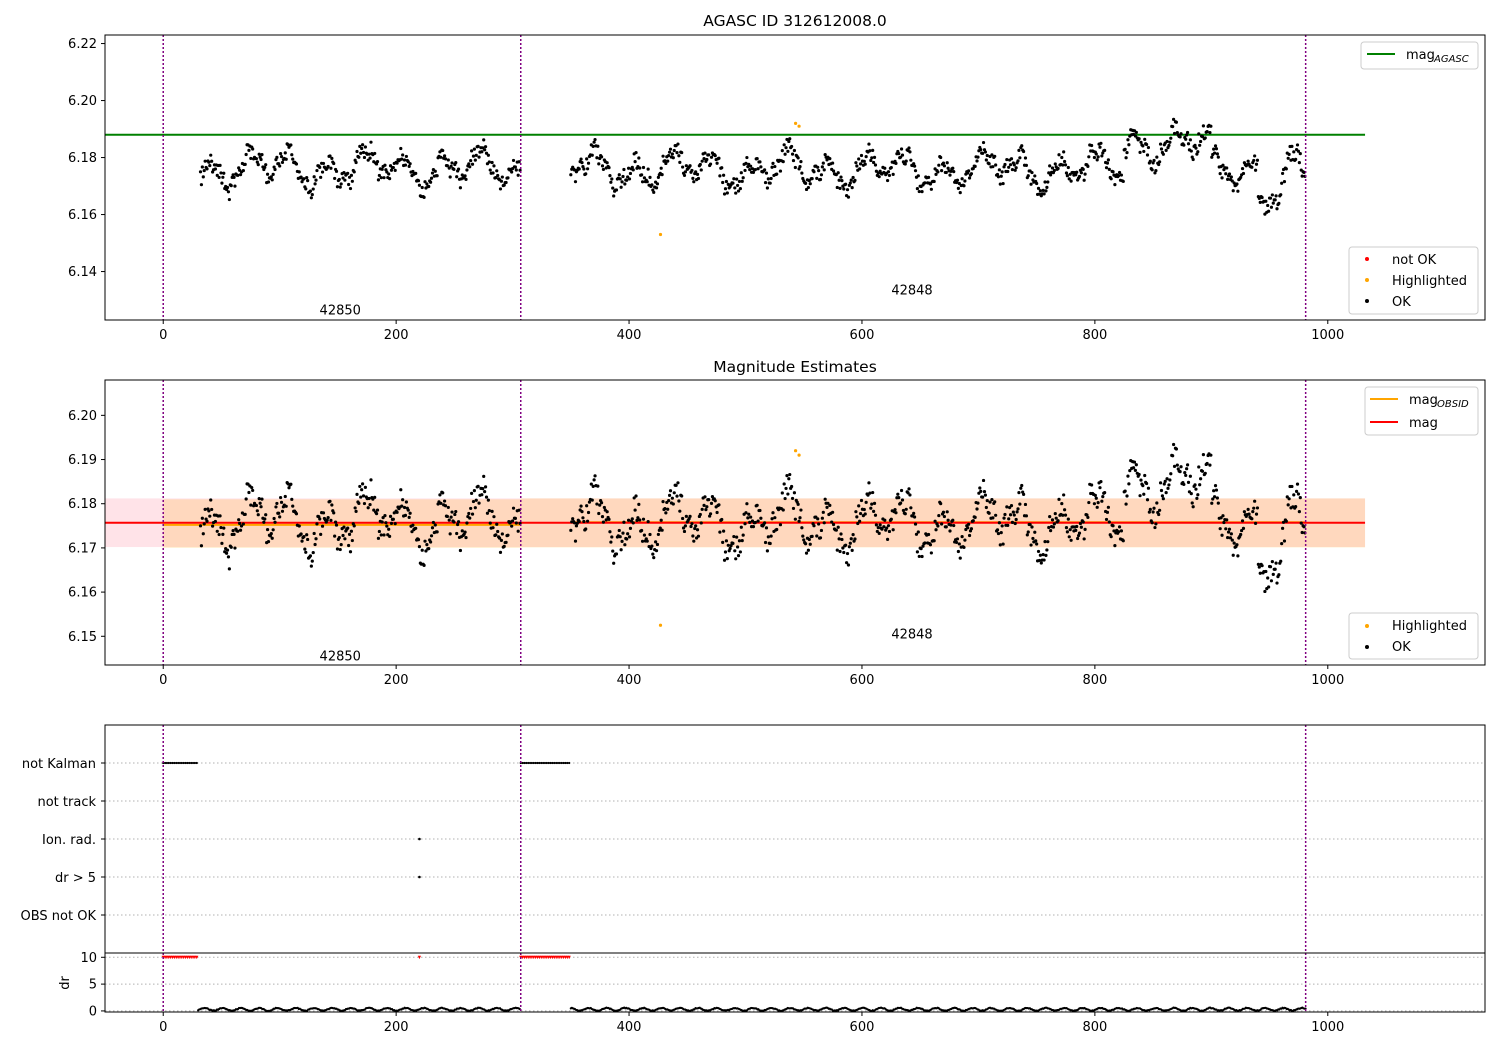  Describe the element at coordinates (1367, 259) in the screenshot. I see `legend-marker` at that location.